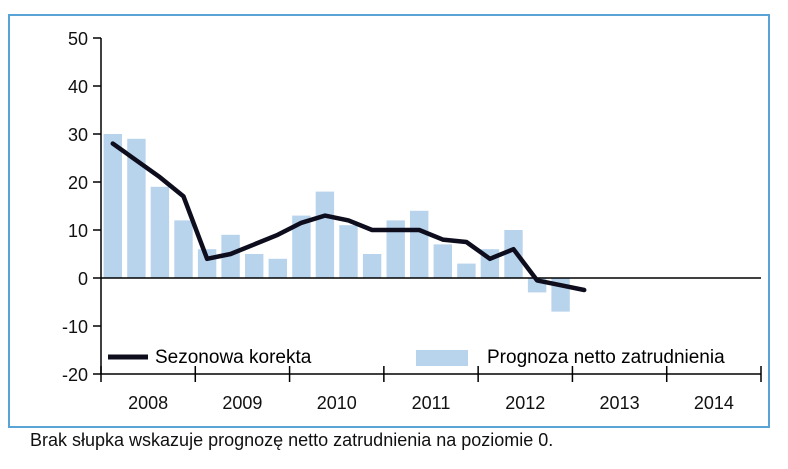 The width and height of the screenshot is (788, 469). I want to click on y-tick-label-5: 0, so click(83, 279).